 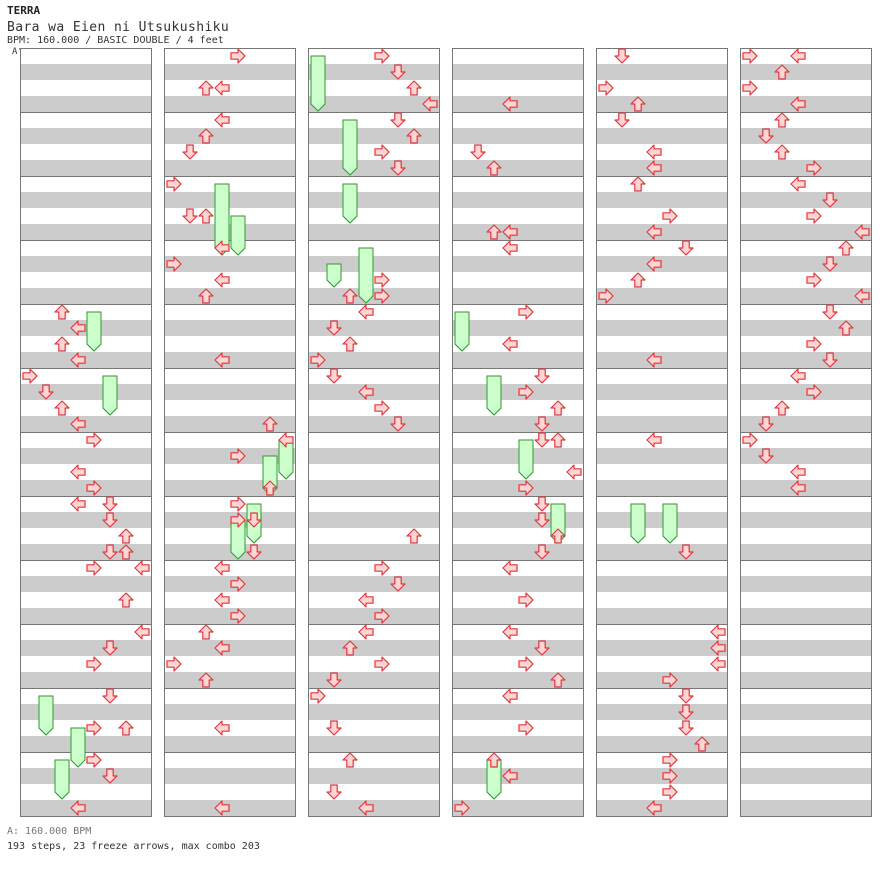 What do you see at coordinates (15, 52) in the screenshot?
I see `bpm-marker-label: A` at bounding box center [15, 52].